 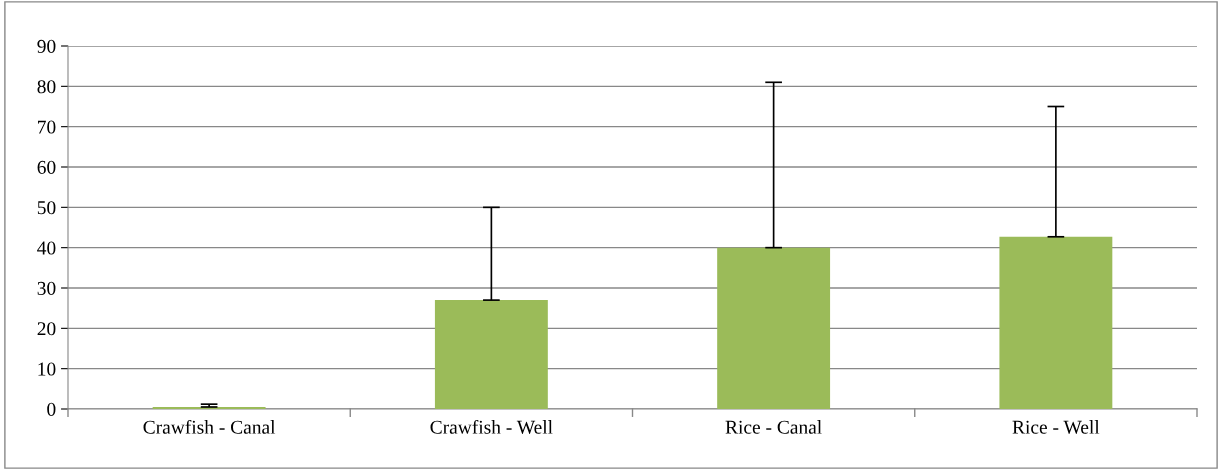 I want to click on y-tick-label: 90, so click(x=46, y=46).